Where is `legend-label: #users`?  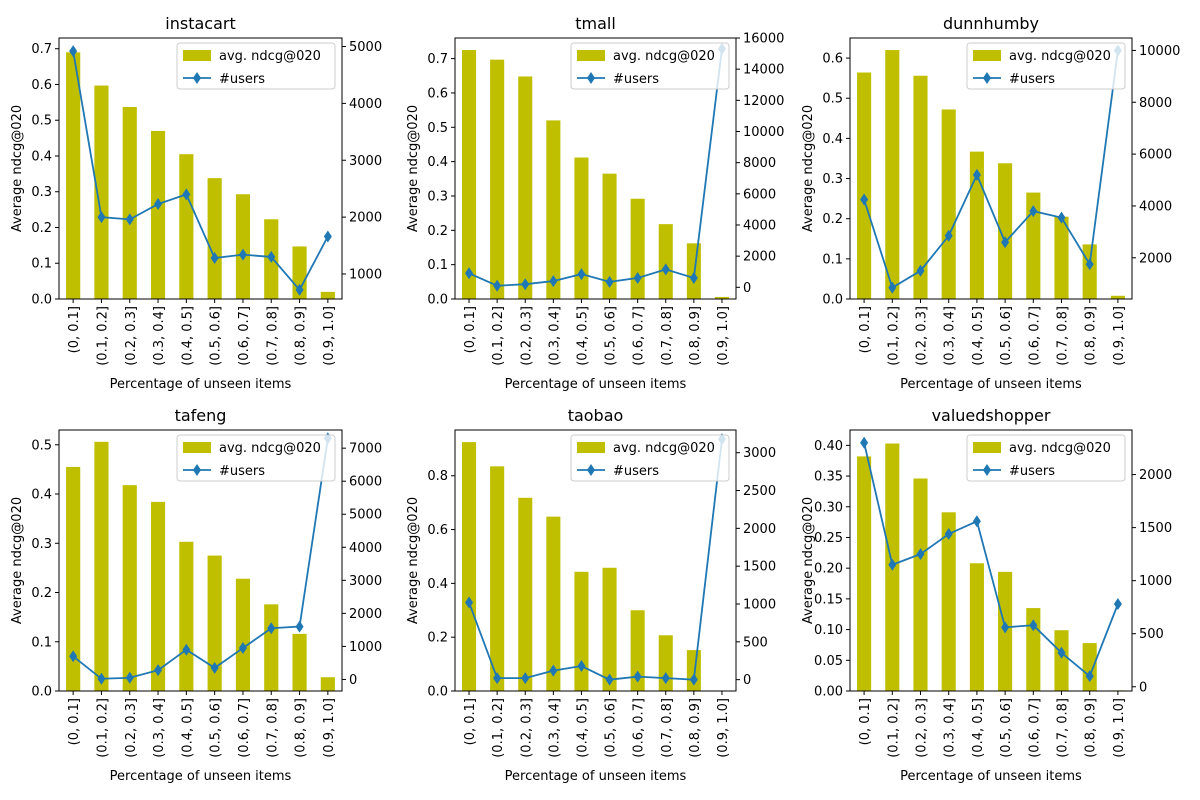
legend-label: #users is located at coordinates (1032, 79).